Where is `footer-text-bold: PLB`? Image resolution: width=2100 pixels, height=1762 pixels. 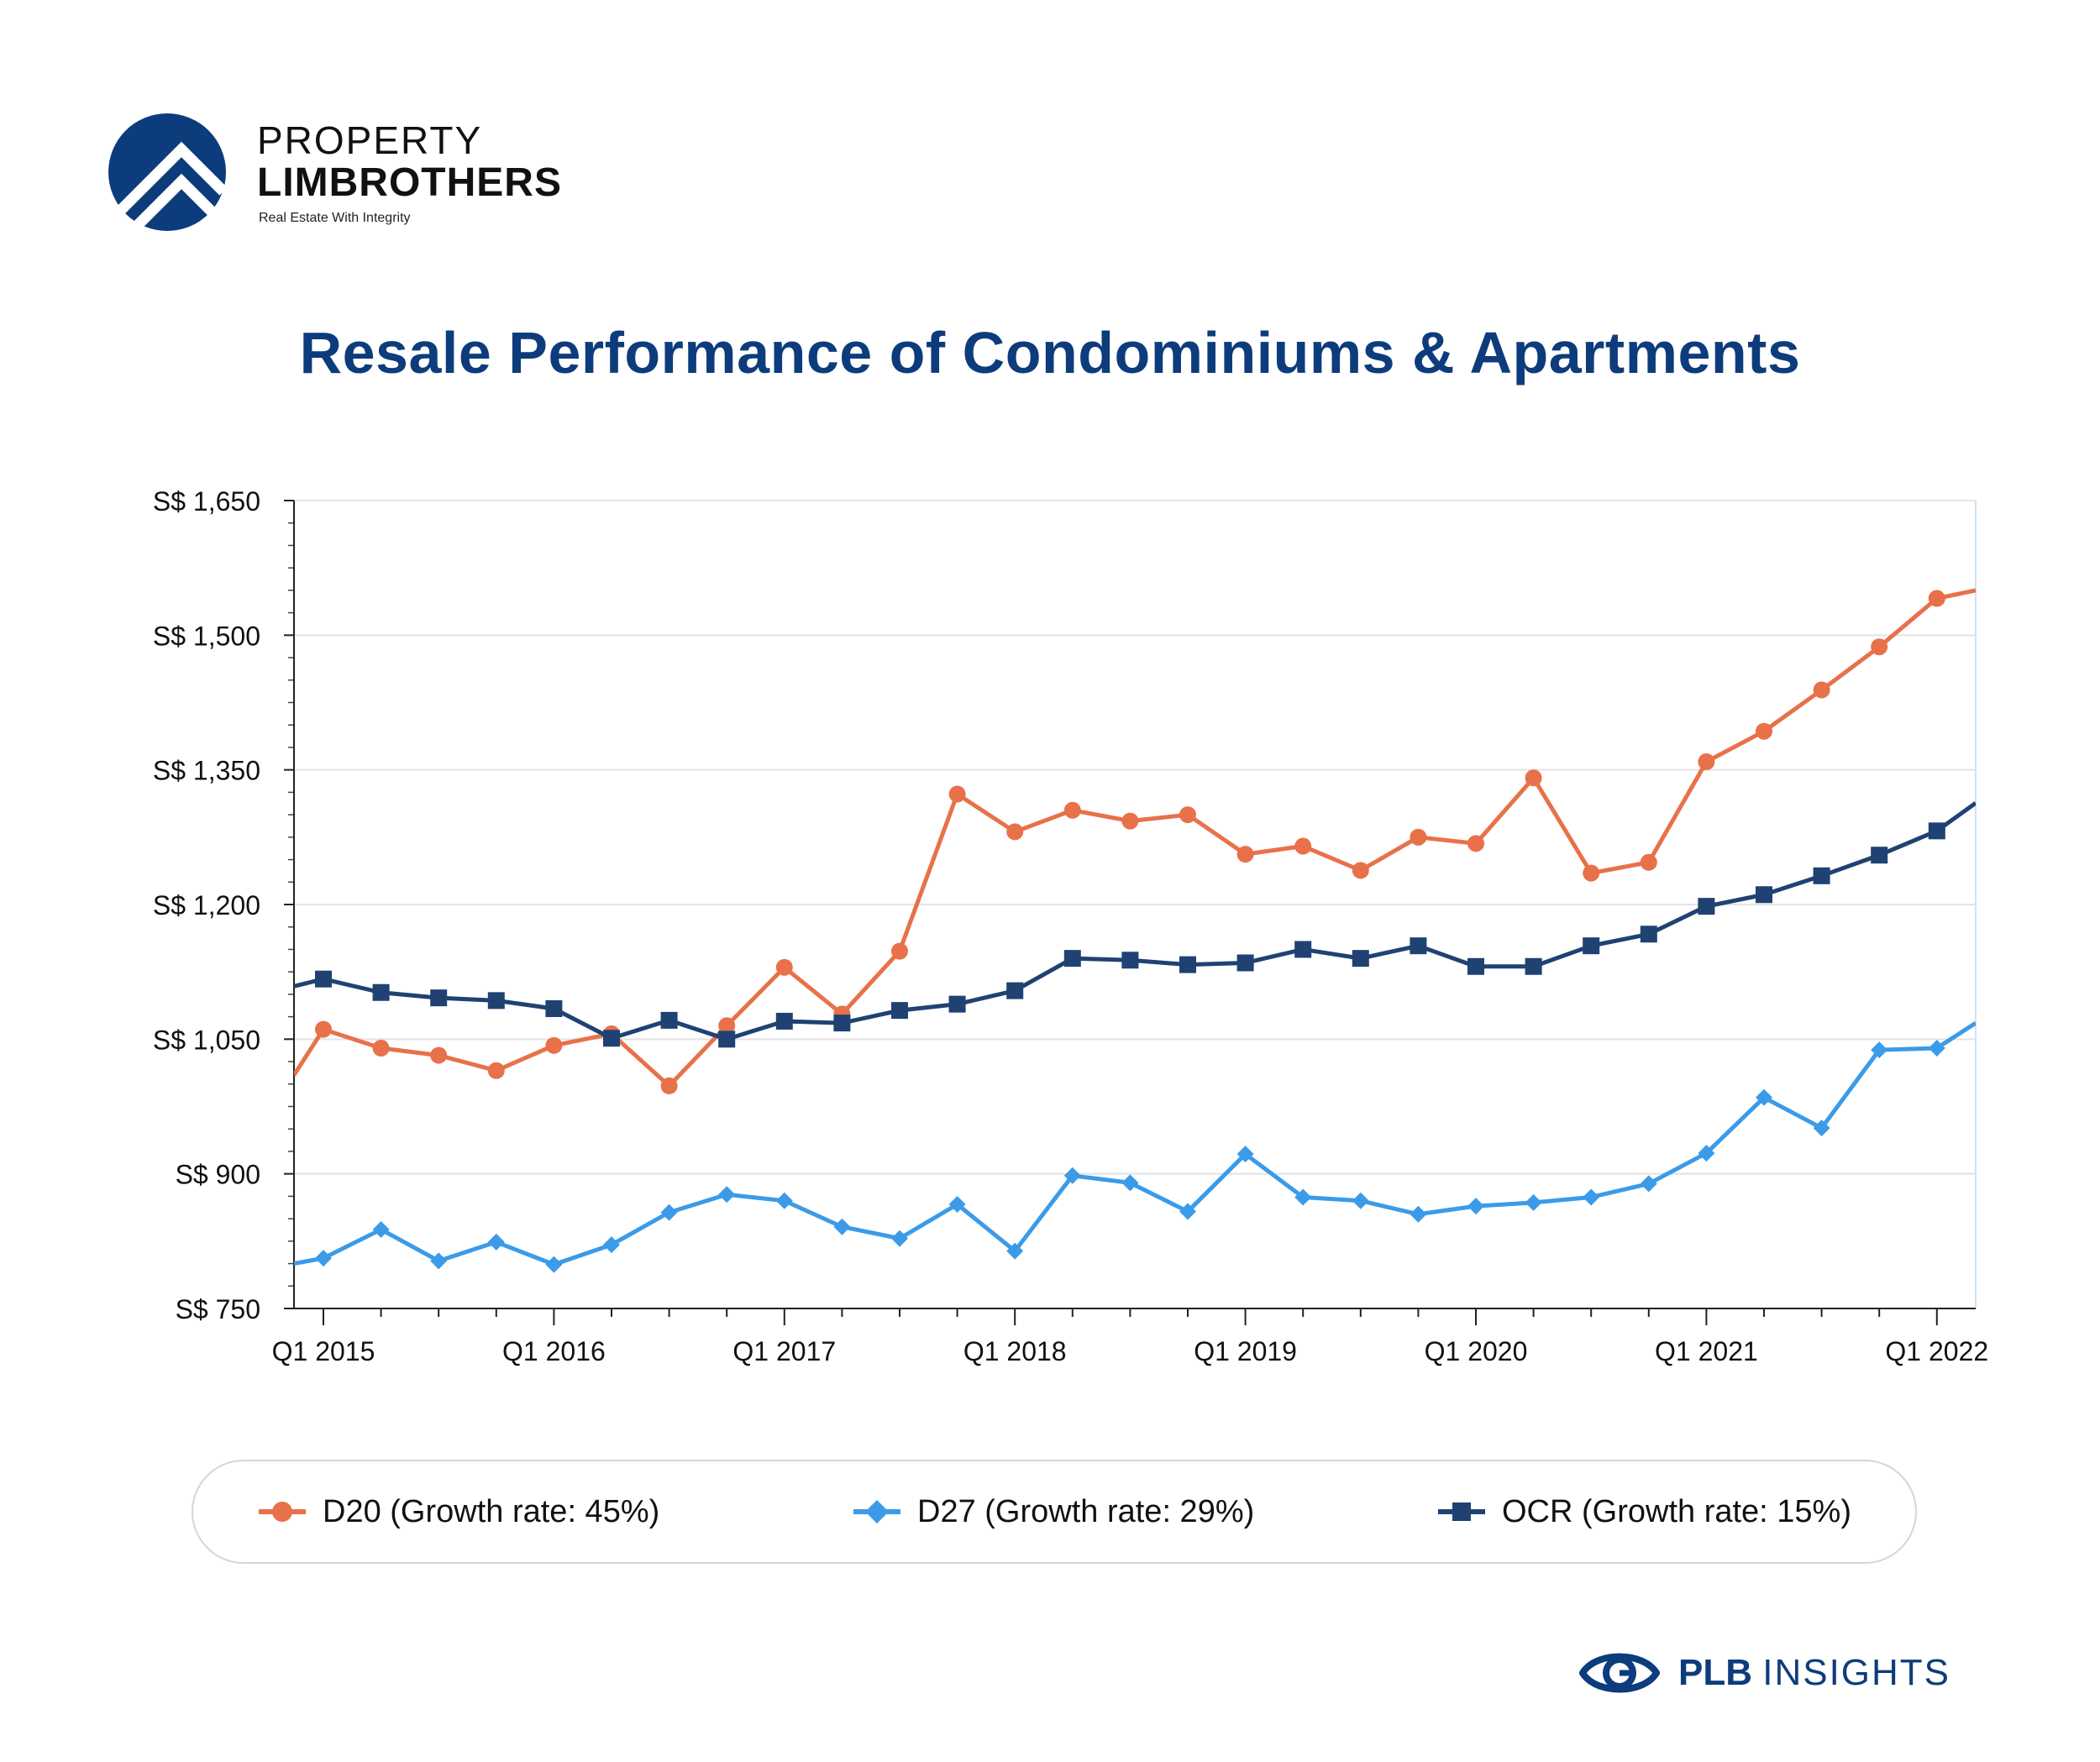 footer-text-bold: PLB is located at coordinates (1715, 1672).